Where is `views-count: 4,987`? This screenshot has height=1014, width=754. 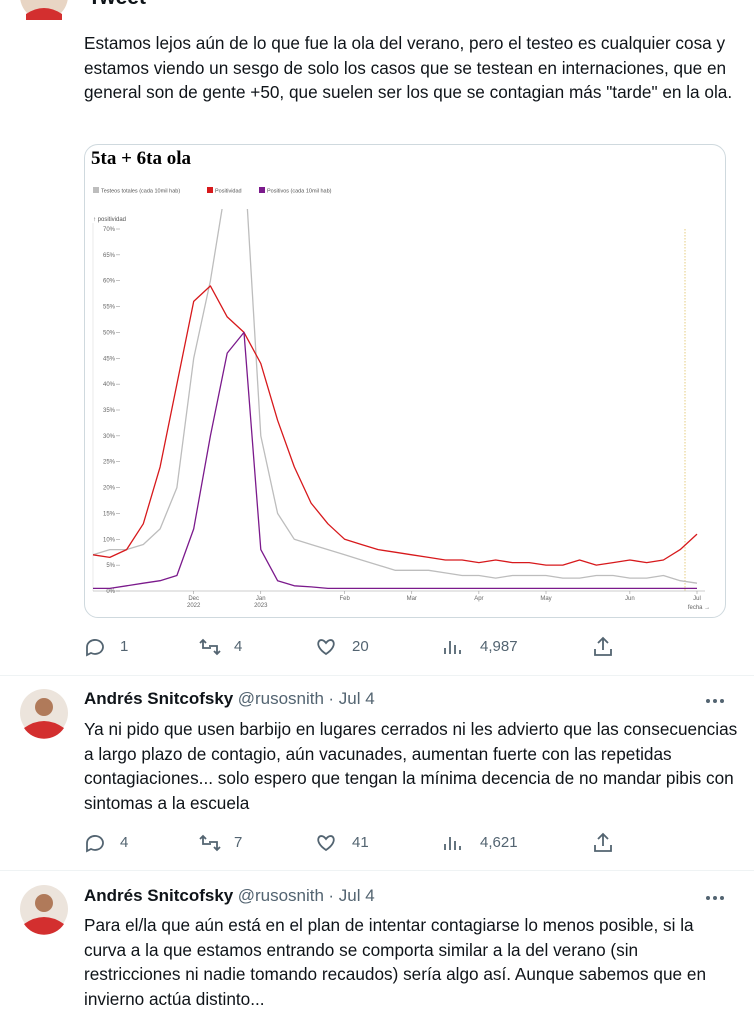
views-count: 4,987 is located at coordinates (499, 646).